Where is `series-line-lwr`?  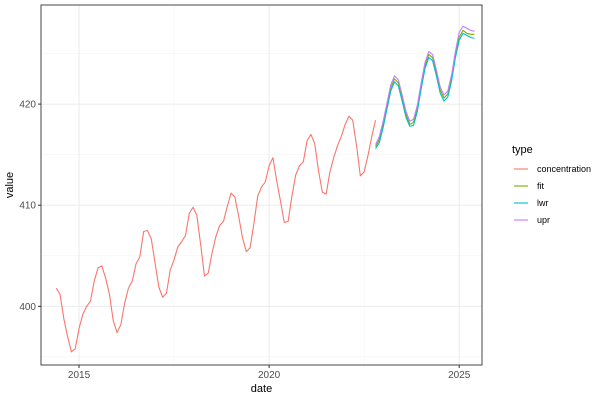
series-line-lwr is located at coordinates (425, 90).